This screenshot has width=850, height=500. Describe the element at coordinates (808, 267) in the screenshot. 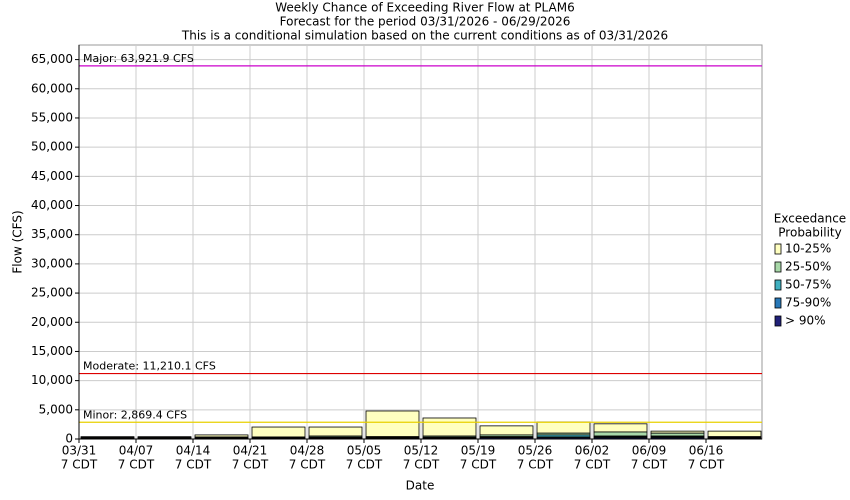

I see `legend-label: 25-50%` at that location.